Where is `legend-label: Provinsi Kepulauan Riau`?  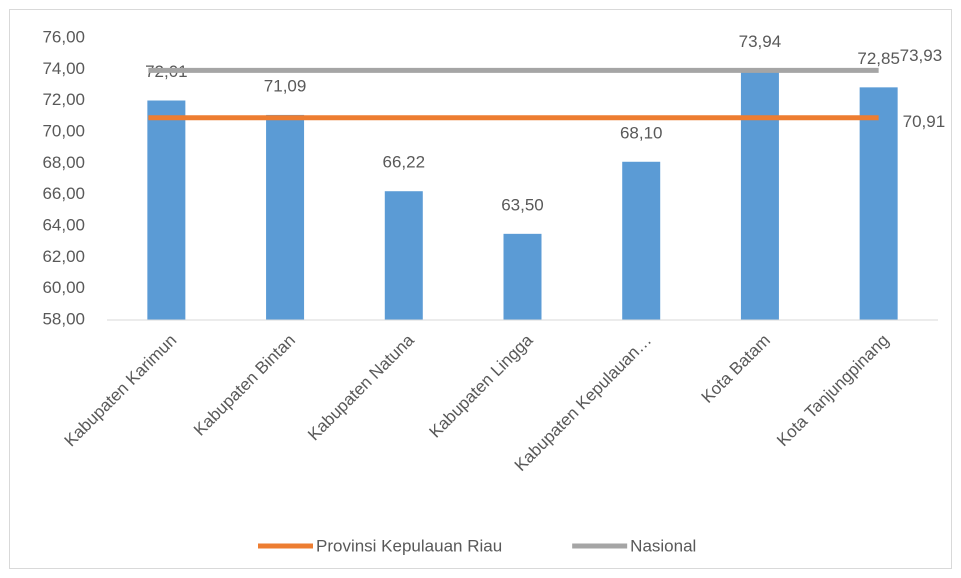
legend-label: Provinsi Kepulauan Riau is located at coordinates (409, 545).